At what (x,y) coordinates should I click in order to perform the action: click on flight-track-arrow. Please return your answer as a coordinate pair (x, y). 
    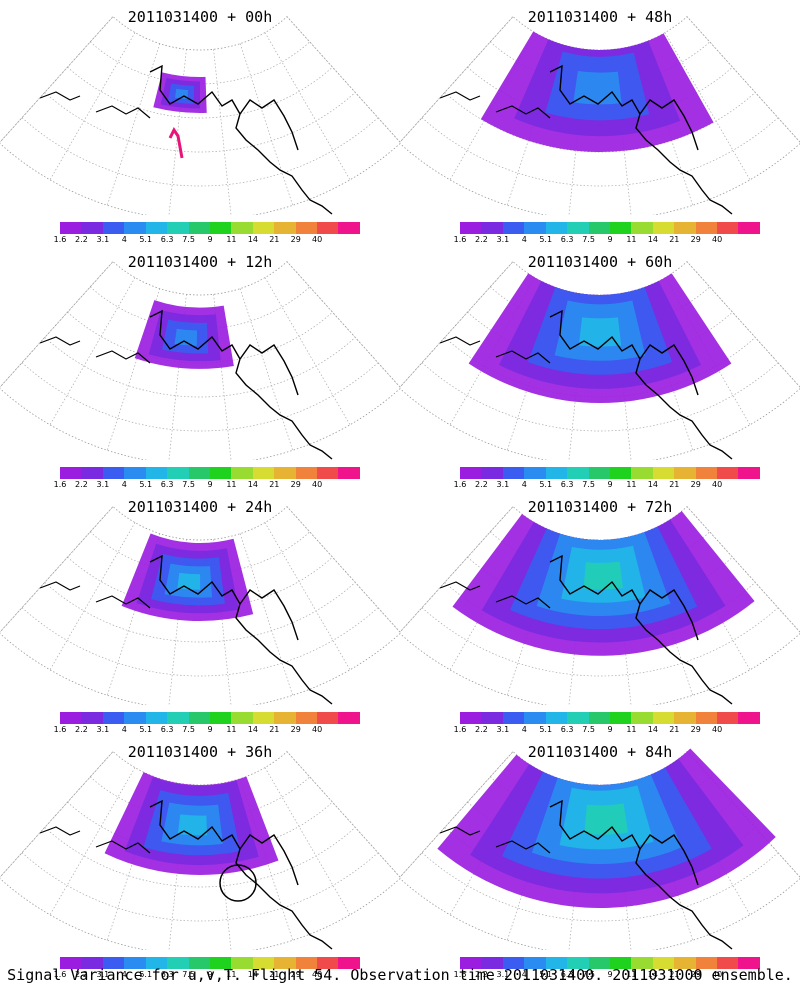
    Looking at the image, I should click on (176, 143).